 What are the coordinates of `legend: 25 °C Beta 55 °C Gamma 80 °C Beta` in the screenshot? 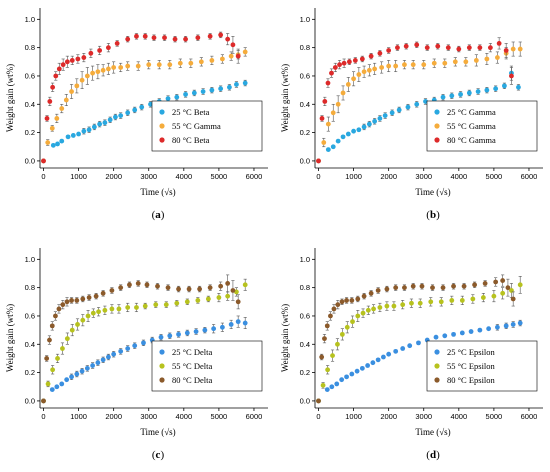 It's located at (207, 126).